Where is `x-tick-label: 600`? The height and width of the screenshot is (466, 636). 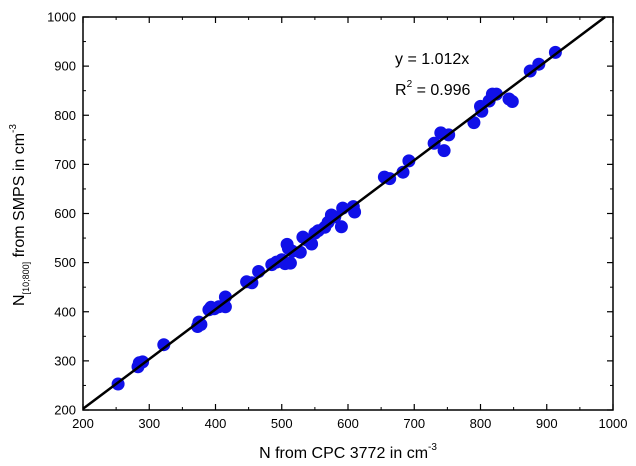 x-tick-label: 600 is located at coordinates (348, 423).